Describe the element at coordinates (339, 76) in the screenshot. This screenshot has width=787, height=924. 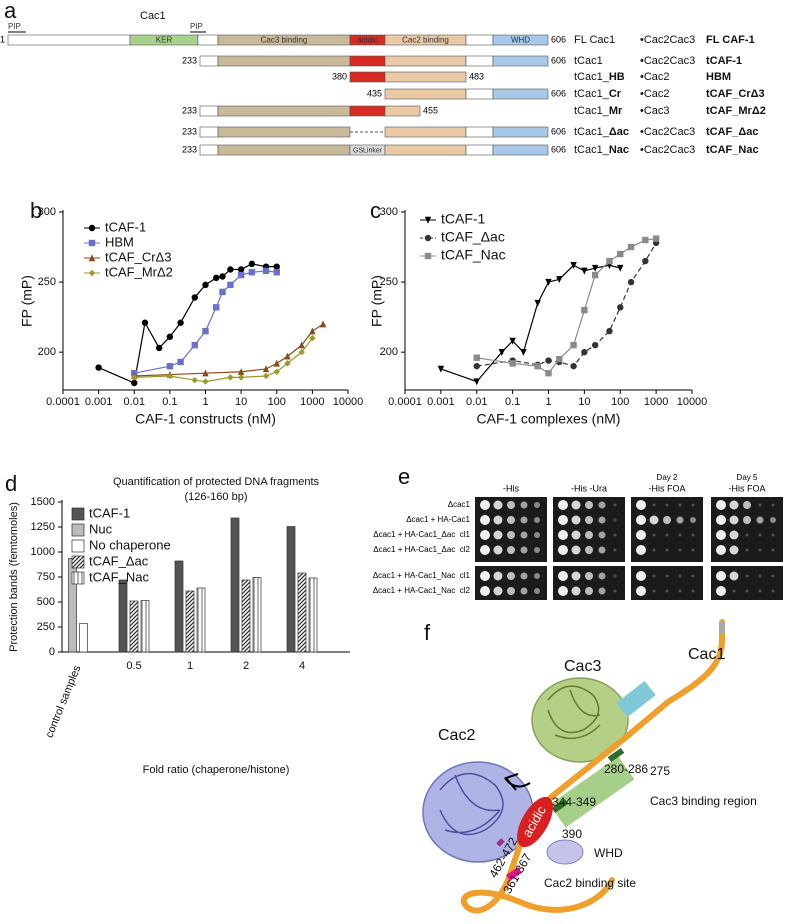
I see `start-residue: 380` at that location.